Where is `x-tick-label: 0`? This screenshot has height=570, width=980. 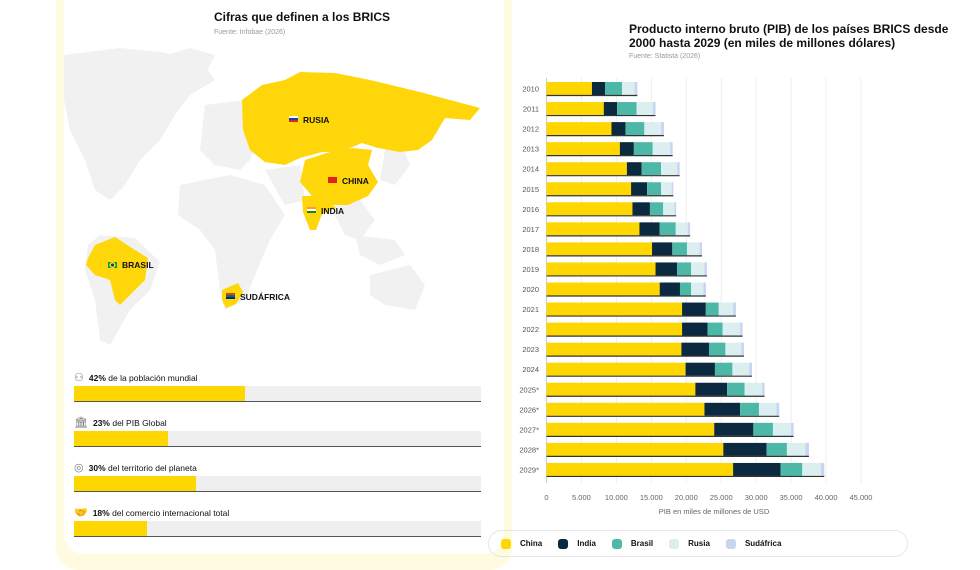 x-tick-label: 0 is located at coordinates (546, 497).